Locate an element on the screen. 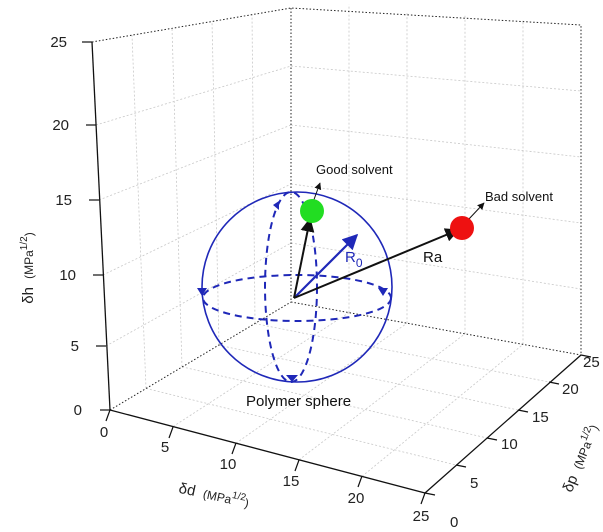 The height and width of the screenshot is (532, 603). sphere-arrow-top is located at coordinates (276, 205).